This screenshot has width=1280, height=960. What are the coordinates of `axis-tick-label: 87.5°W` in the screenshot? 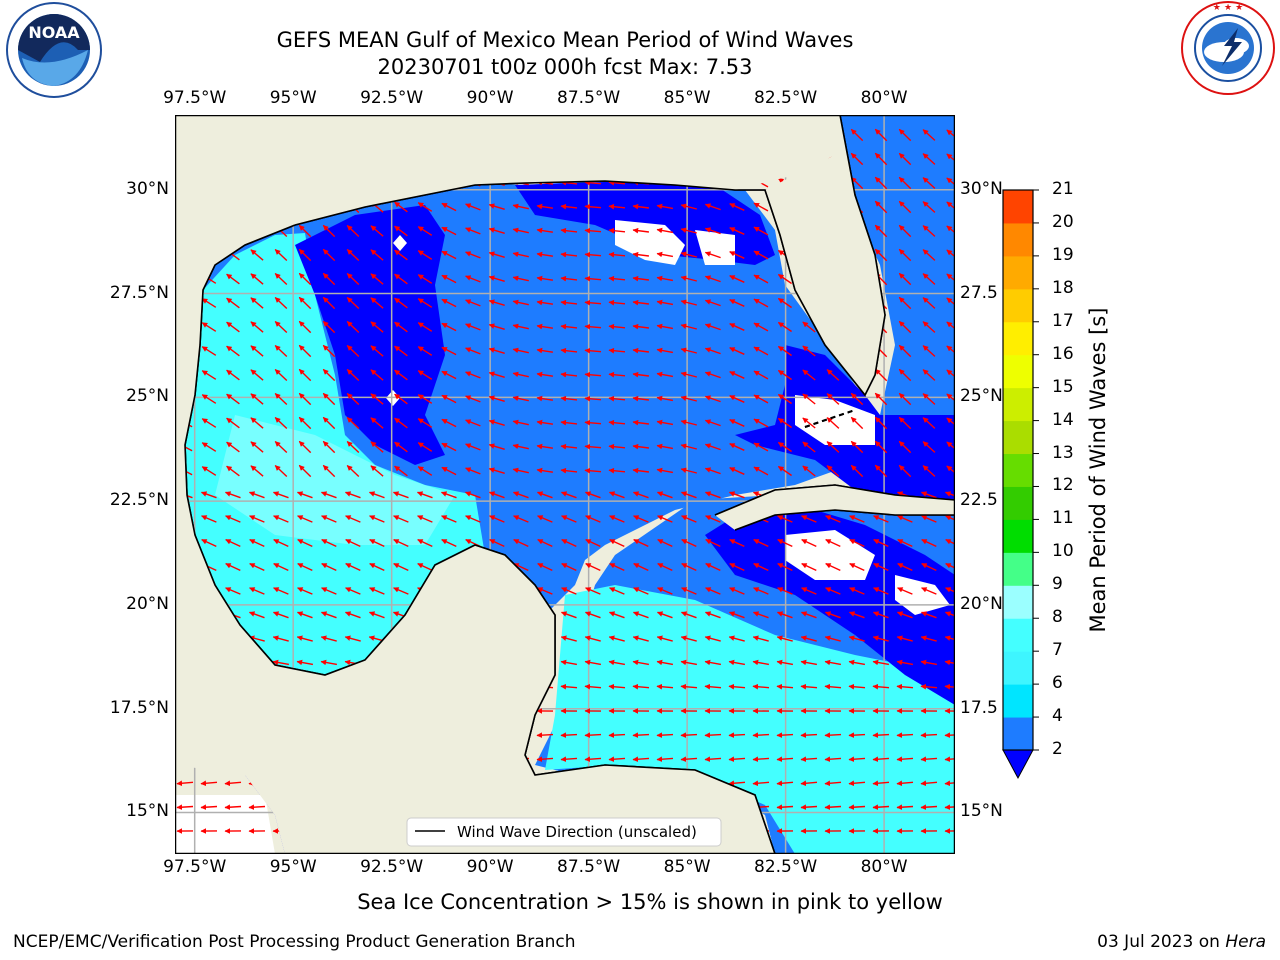 It's located at (589, 867).